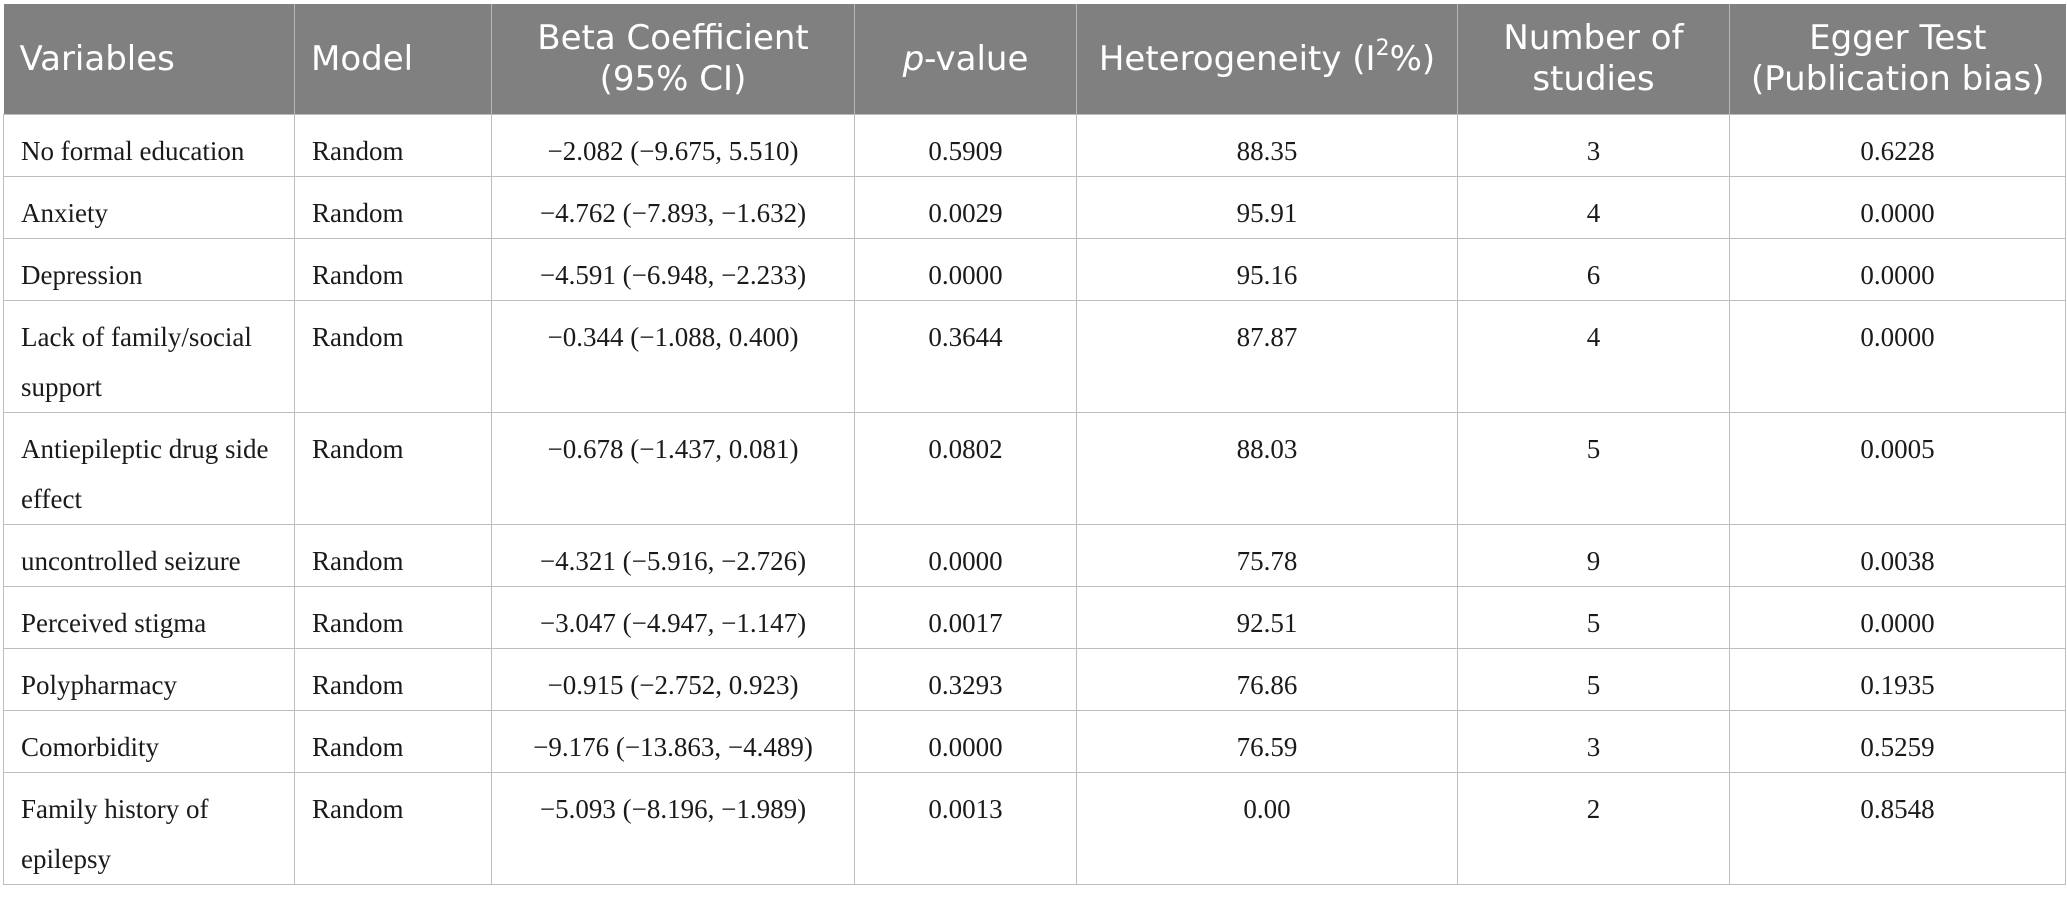  What do you see at coordinates (1593, 555) in the screenshot?
I see `cell-number-of-studies: 9` at bounding box center [1593, 555].